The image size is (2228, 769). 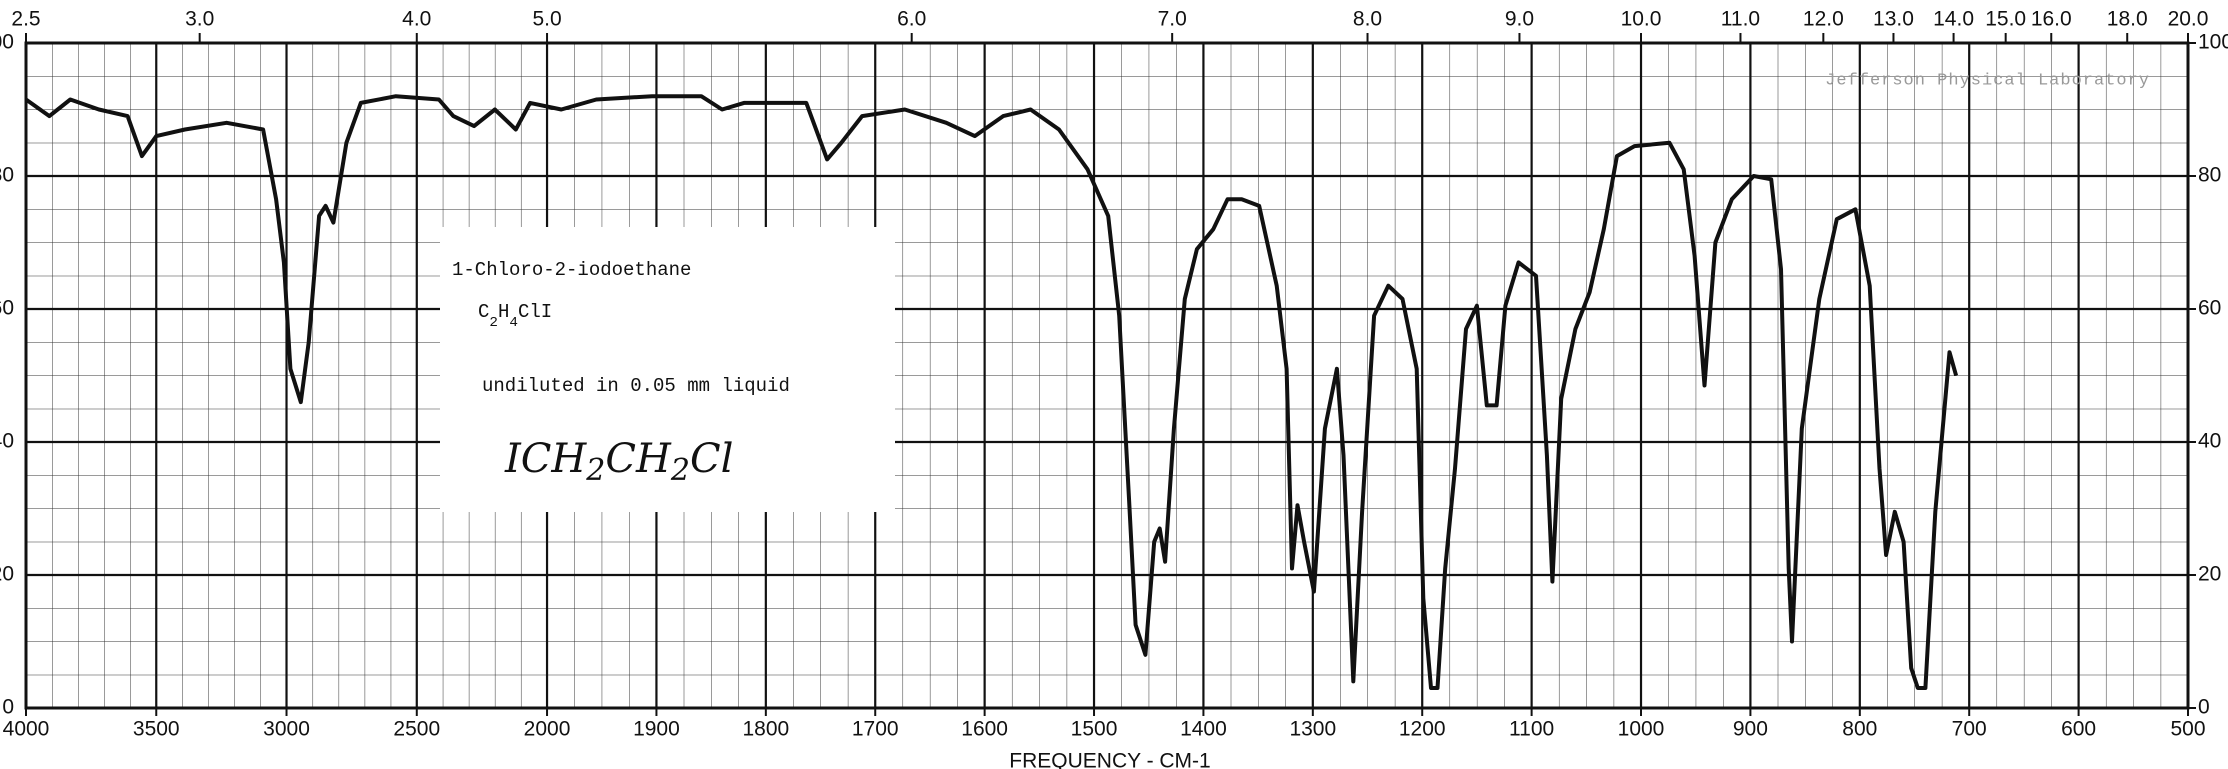 What do you see at coordinates (2188, 19) in the screenshot?
I see `x2-tick-label: 20.0` at bounding box center [2188, 19].